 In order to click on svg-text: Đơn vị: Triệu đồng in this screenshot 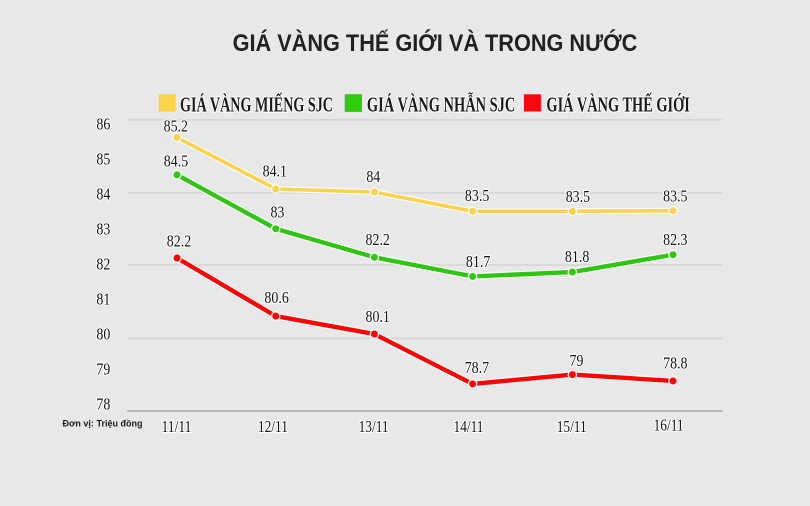, I will do `click(103, 424)`.